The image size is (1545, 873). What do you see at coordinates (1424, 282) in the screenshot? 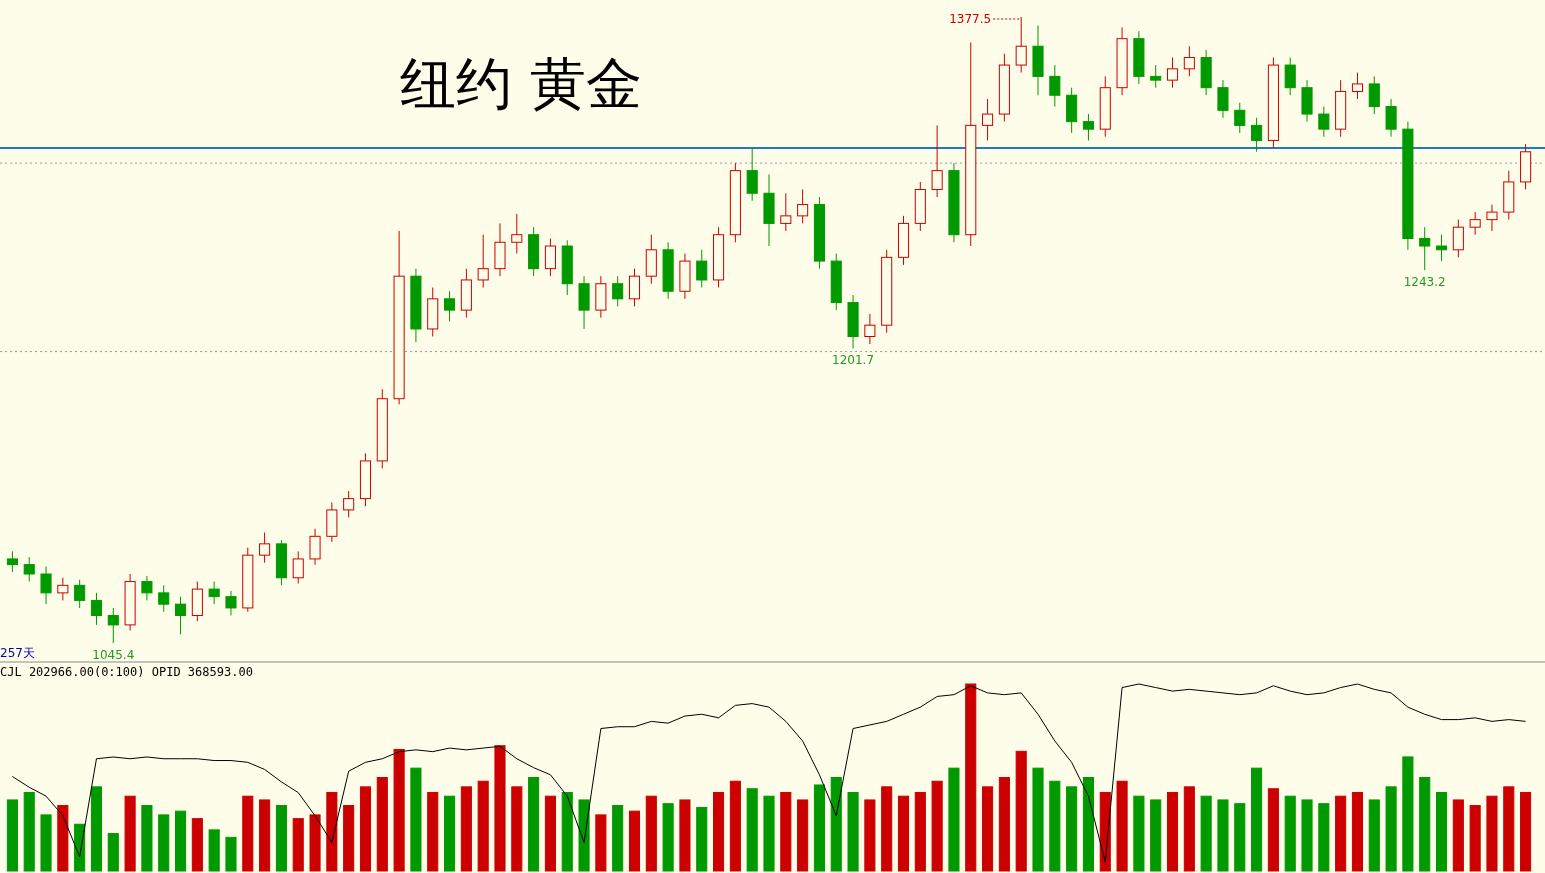
I see `annotation: 1243.2` at bounding box center [1424, 282].